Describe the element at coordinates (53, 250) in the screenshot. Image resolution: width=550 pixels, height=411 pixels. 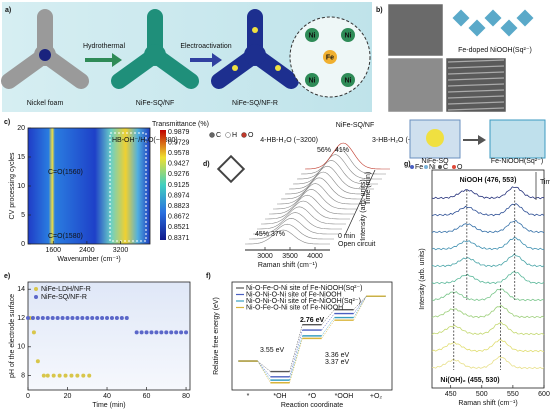
I see `x-tick-label: 1600` at that location.